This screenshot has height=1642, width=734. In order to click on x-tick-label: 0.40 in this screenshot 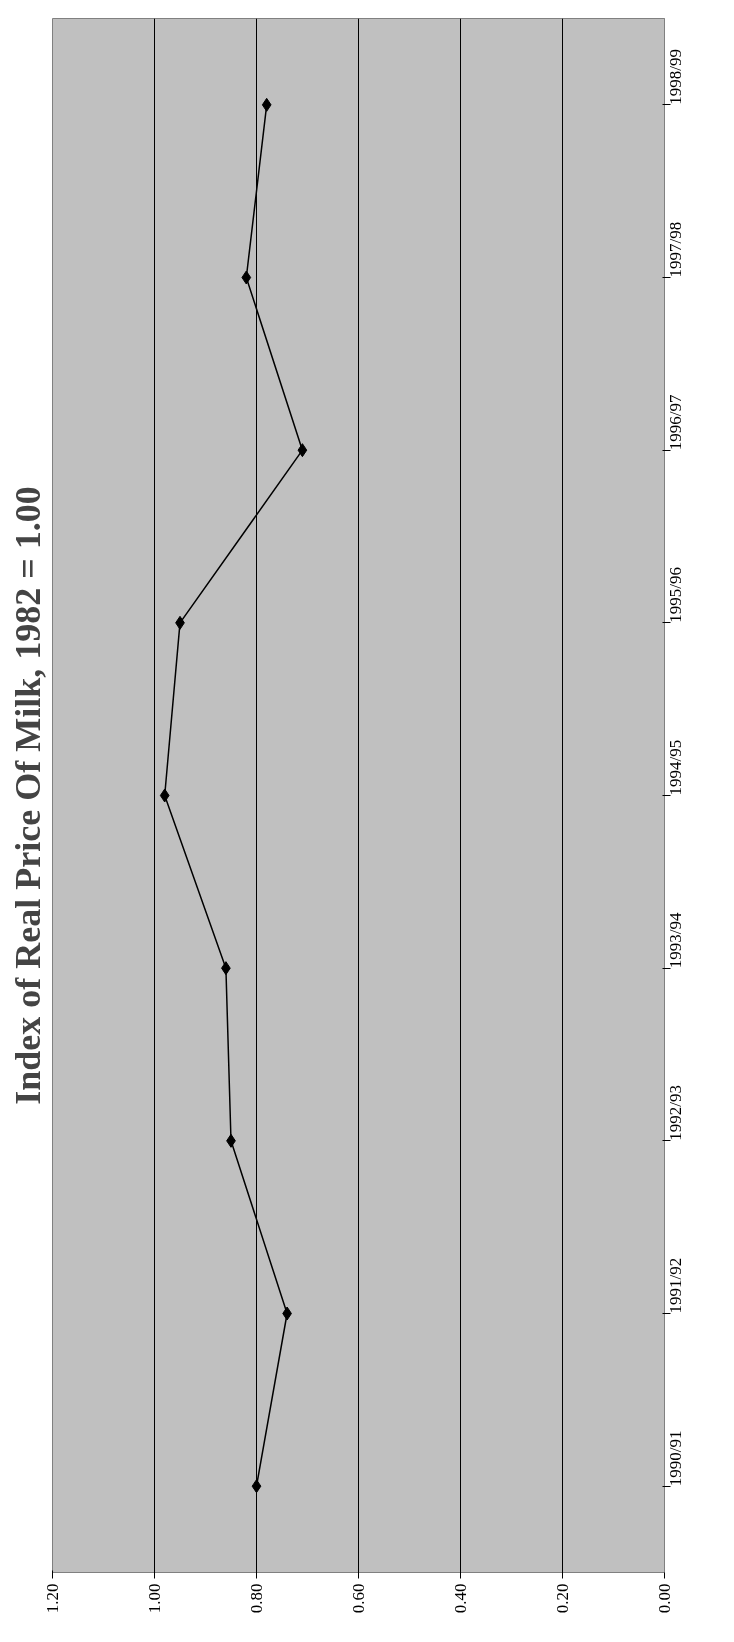, I will do `click(460, 1598)`.